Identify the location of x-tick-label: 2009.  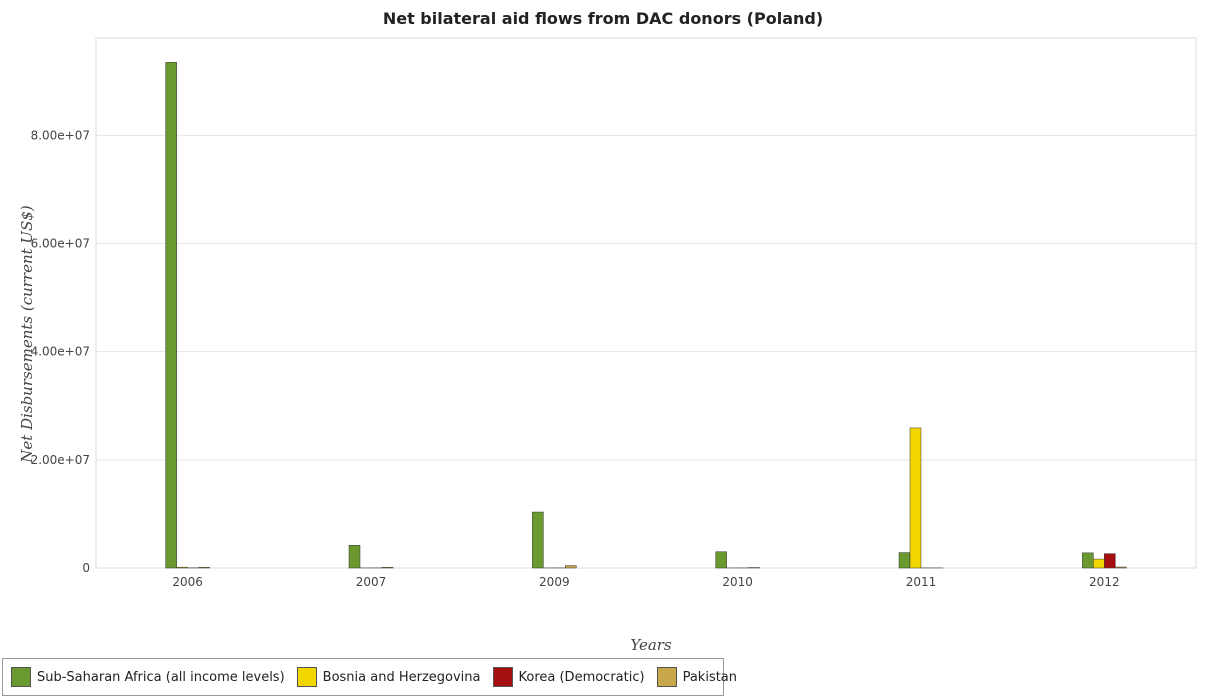
(554, 582).